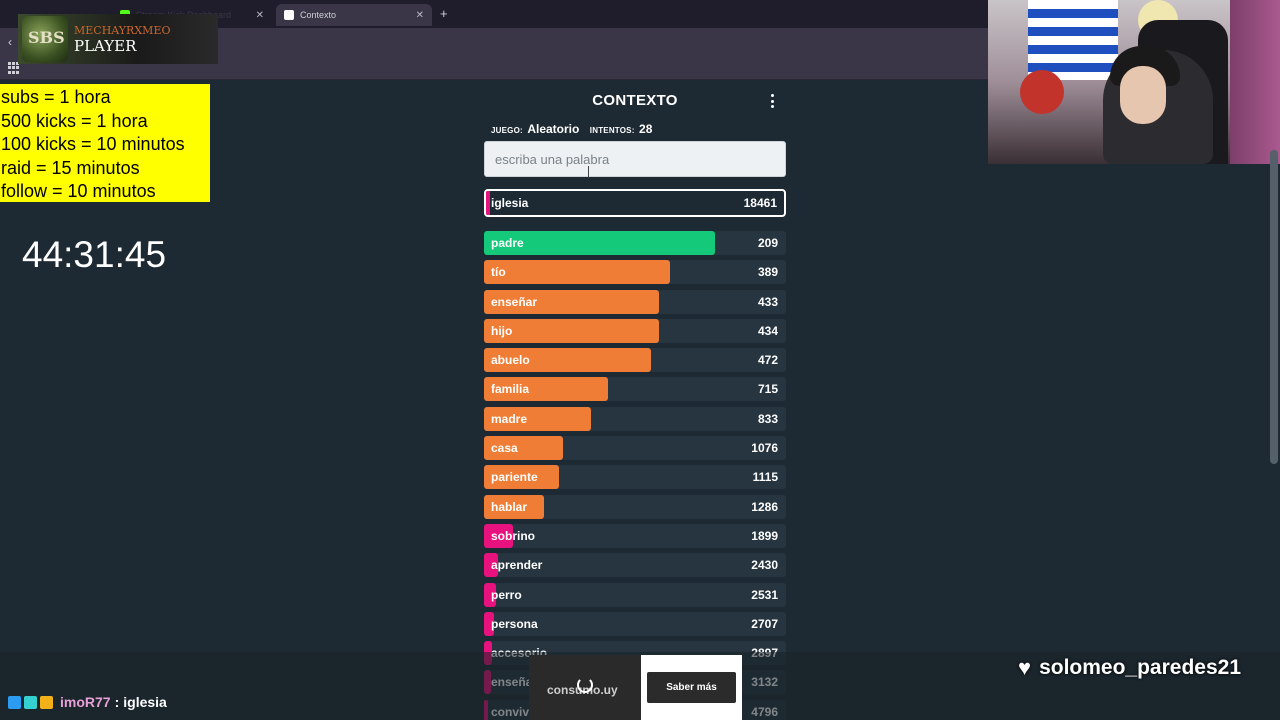  I want to click on guess-word: perro, so click(506, 594).